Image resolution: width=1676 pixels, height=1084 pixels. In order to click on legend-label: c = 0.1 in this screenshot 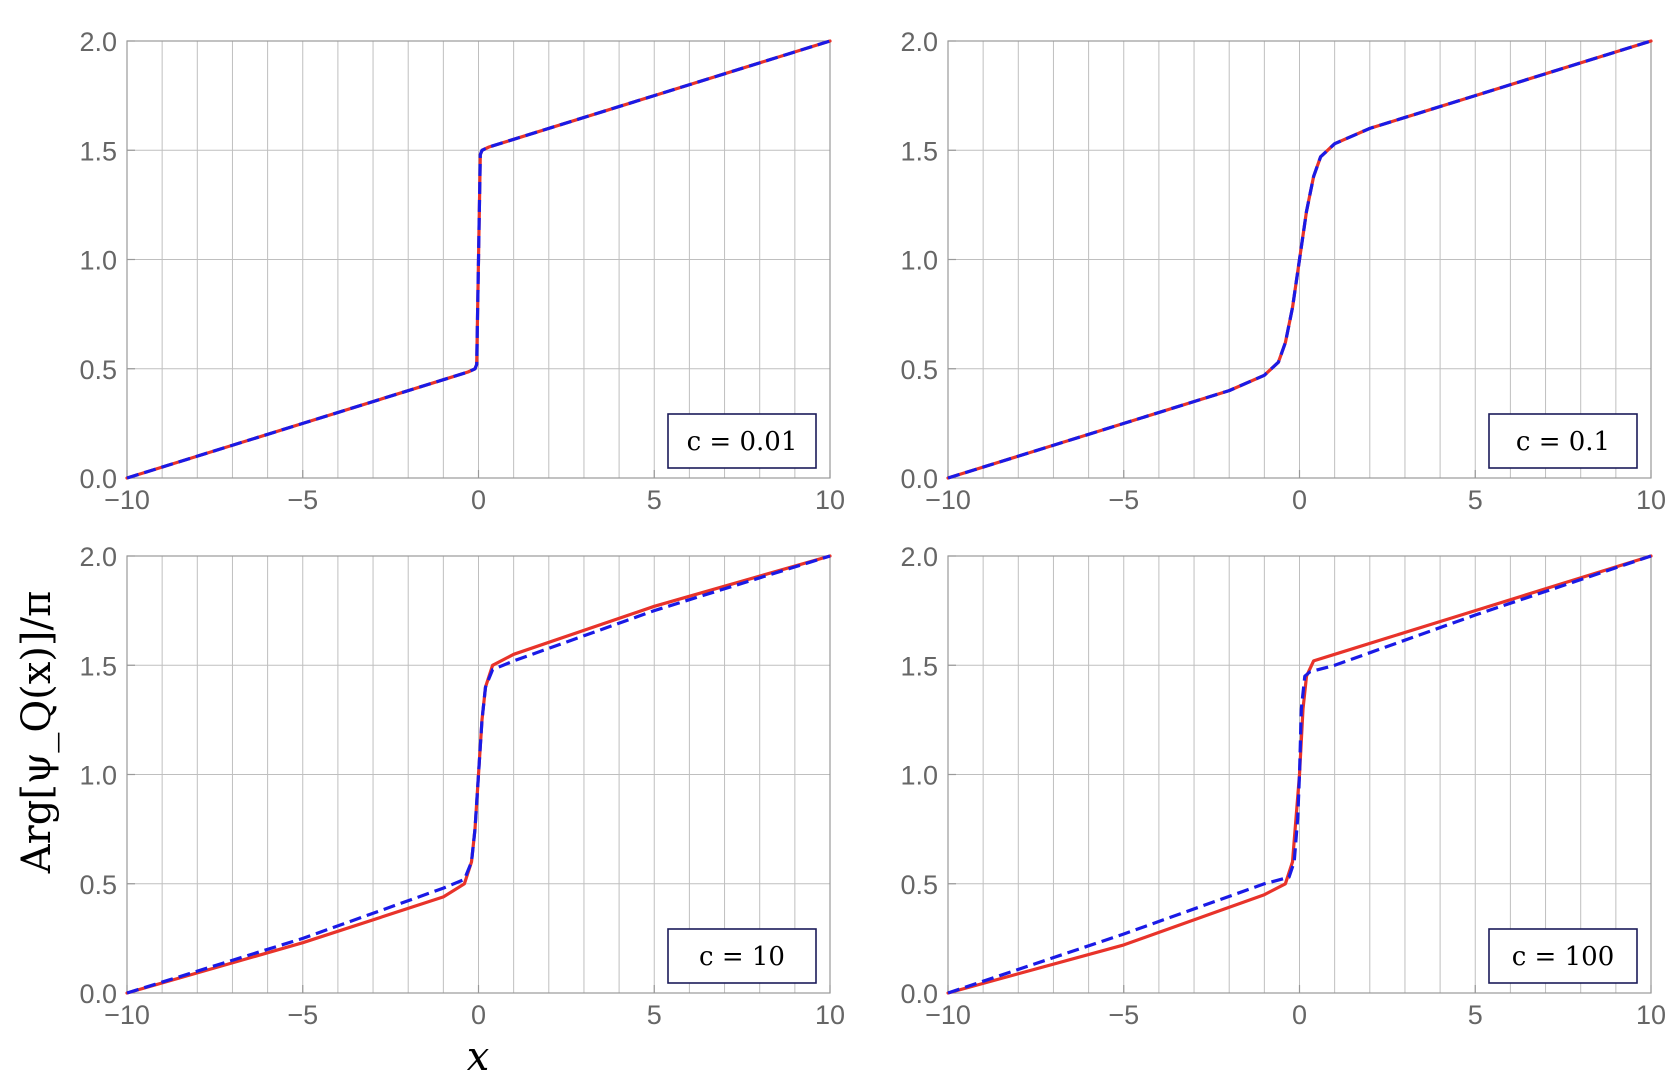, I will do `click(1563, 442)`.